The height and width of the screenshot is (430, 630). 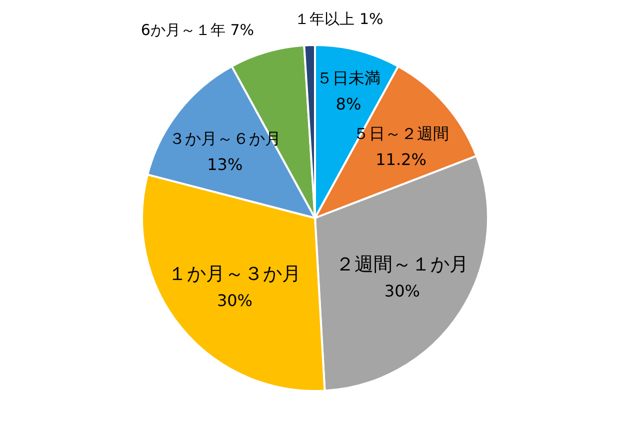 What do you see at coordinates (401, 159) in the screenshot?
I see `data-label: 11.2%` at bounding box center [401, 159].